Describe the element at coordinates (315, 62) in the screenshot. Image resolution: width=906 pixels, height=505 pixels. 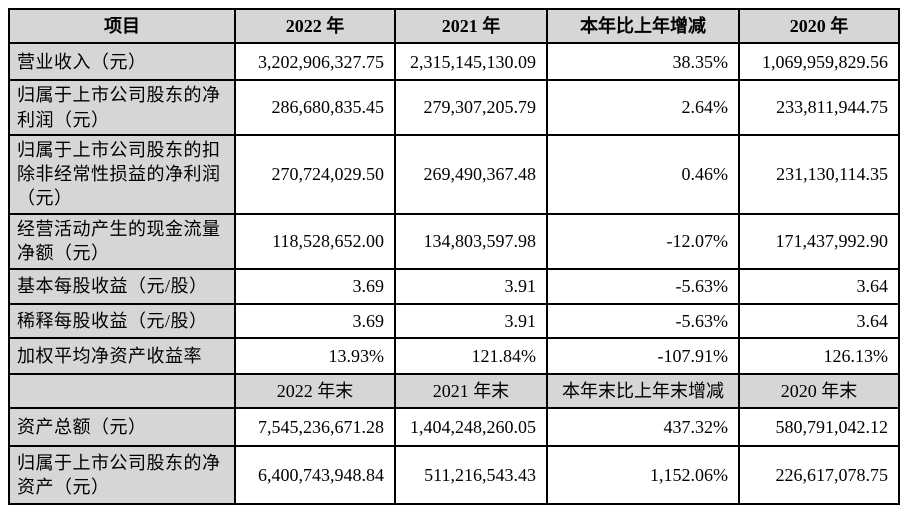
I see `value-2022: 3,202,906,327.75` at that location.